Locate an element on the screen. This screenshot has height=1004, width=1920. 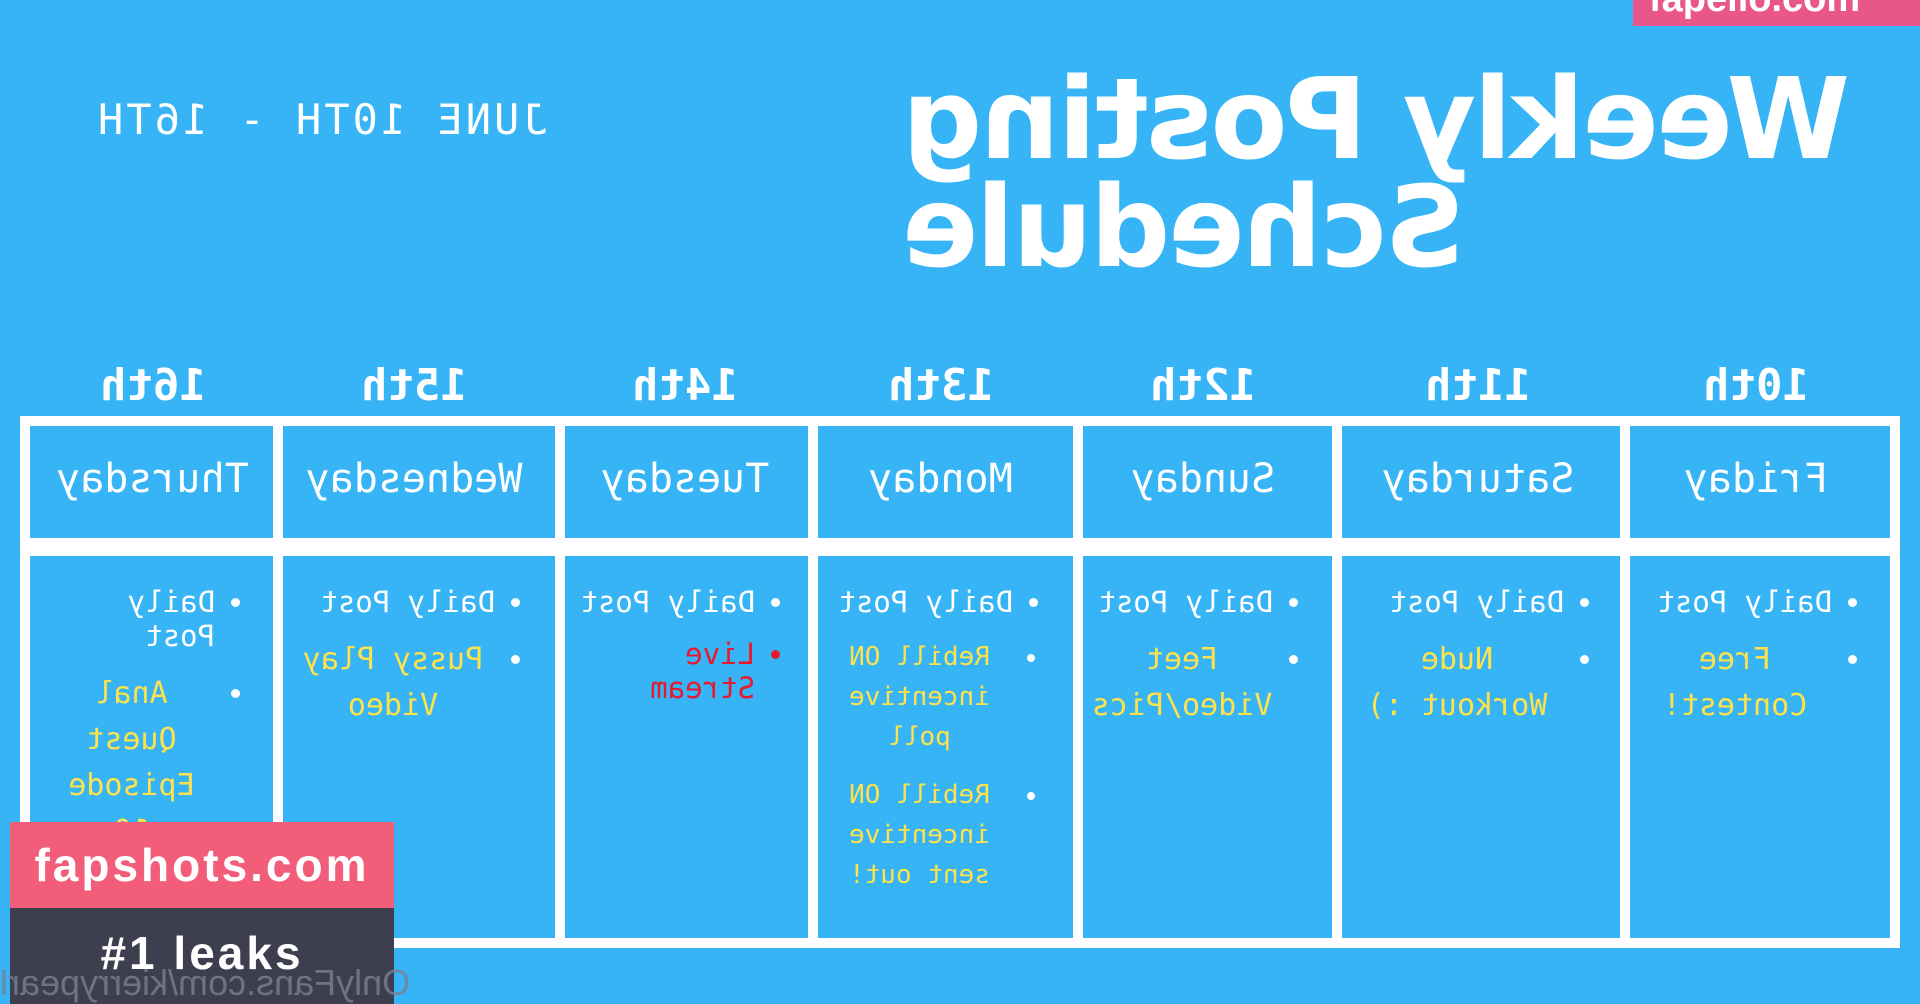
date-range: JUNE 10TH - 16TH is located at coordinates (321, 119).